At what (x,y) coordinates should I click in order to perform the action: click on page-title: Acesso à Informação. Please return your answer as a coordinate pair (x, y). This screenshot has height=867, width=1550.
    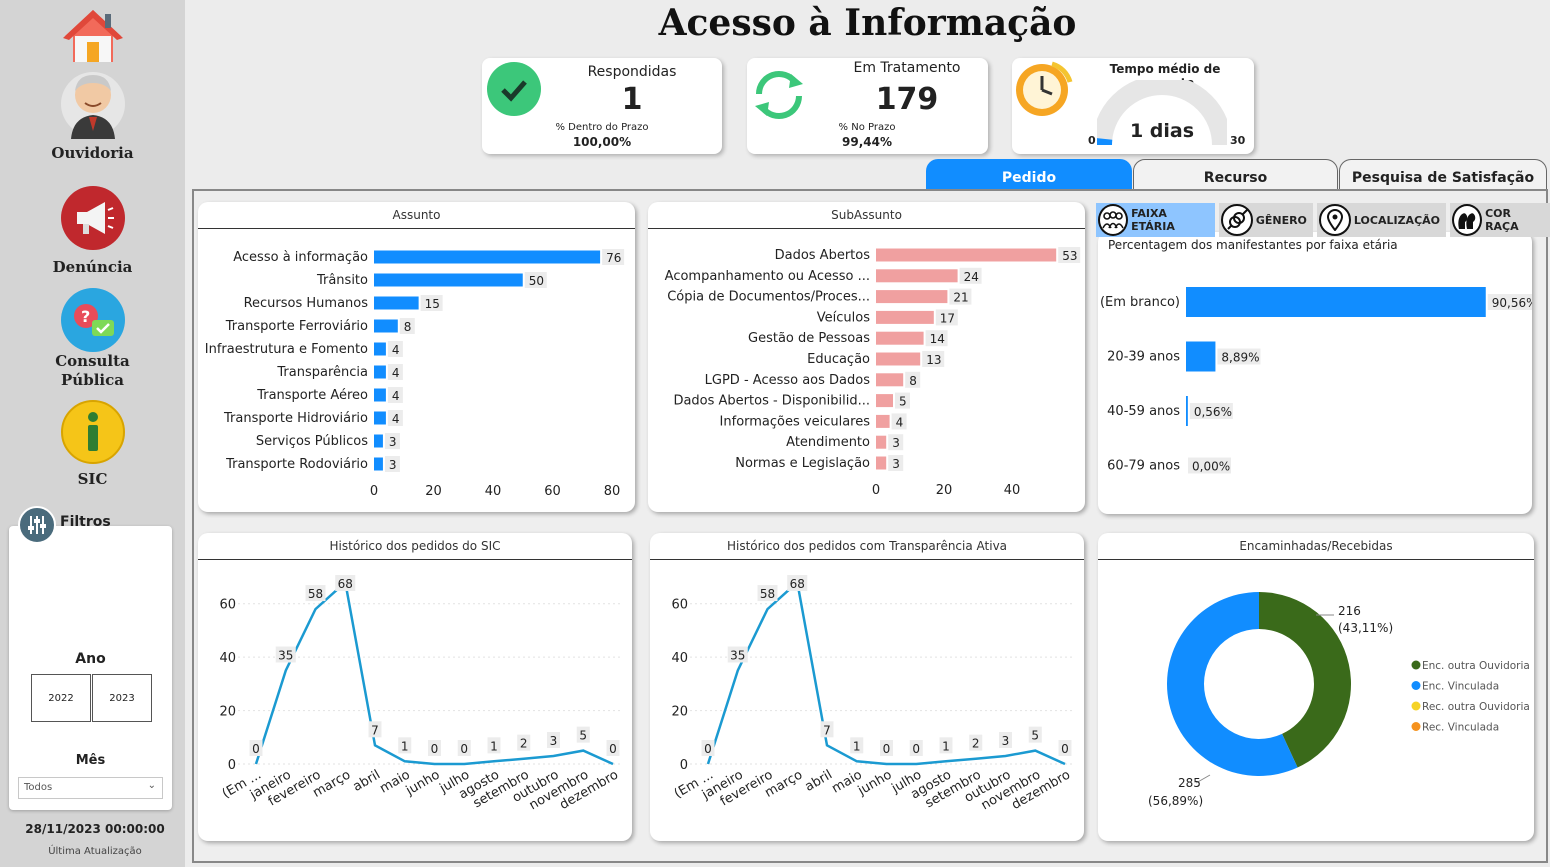
    Looking at the image, I should click on (867, 23).